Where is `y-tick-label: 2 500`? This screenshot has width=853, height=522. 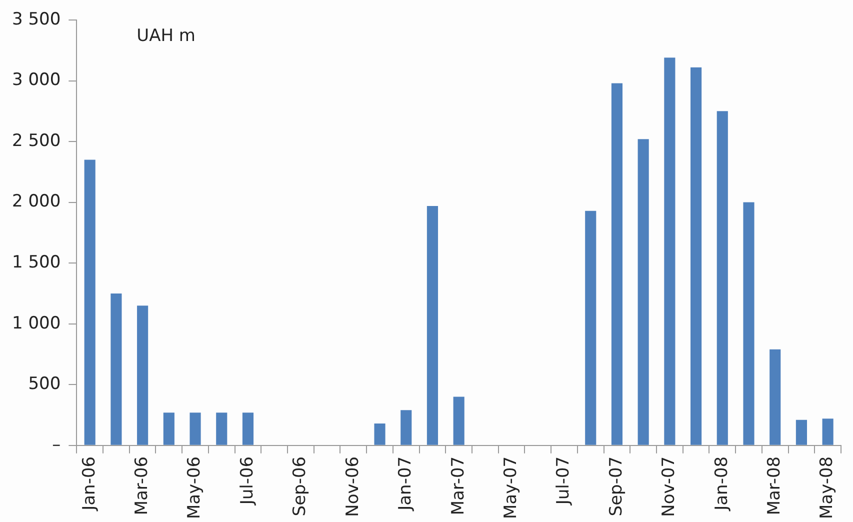
y-tick-label: 2 500 is located at coordinates (36, 140).